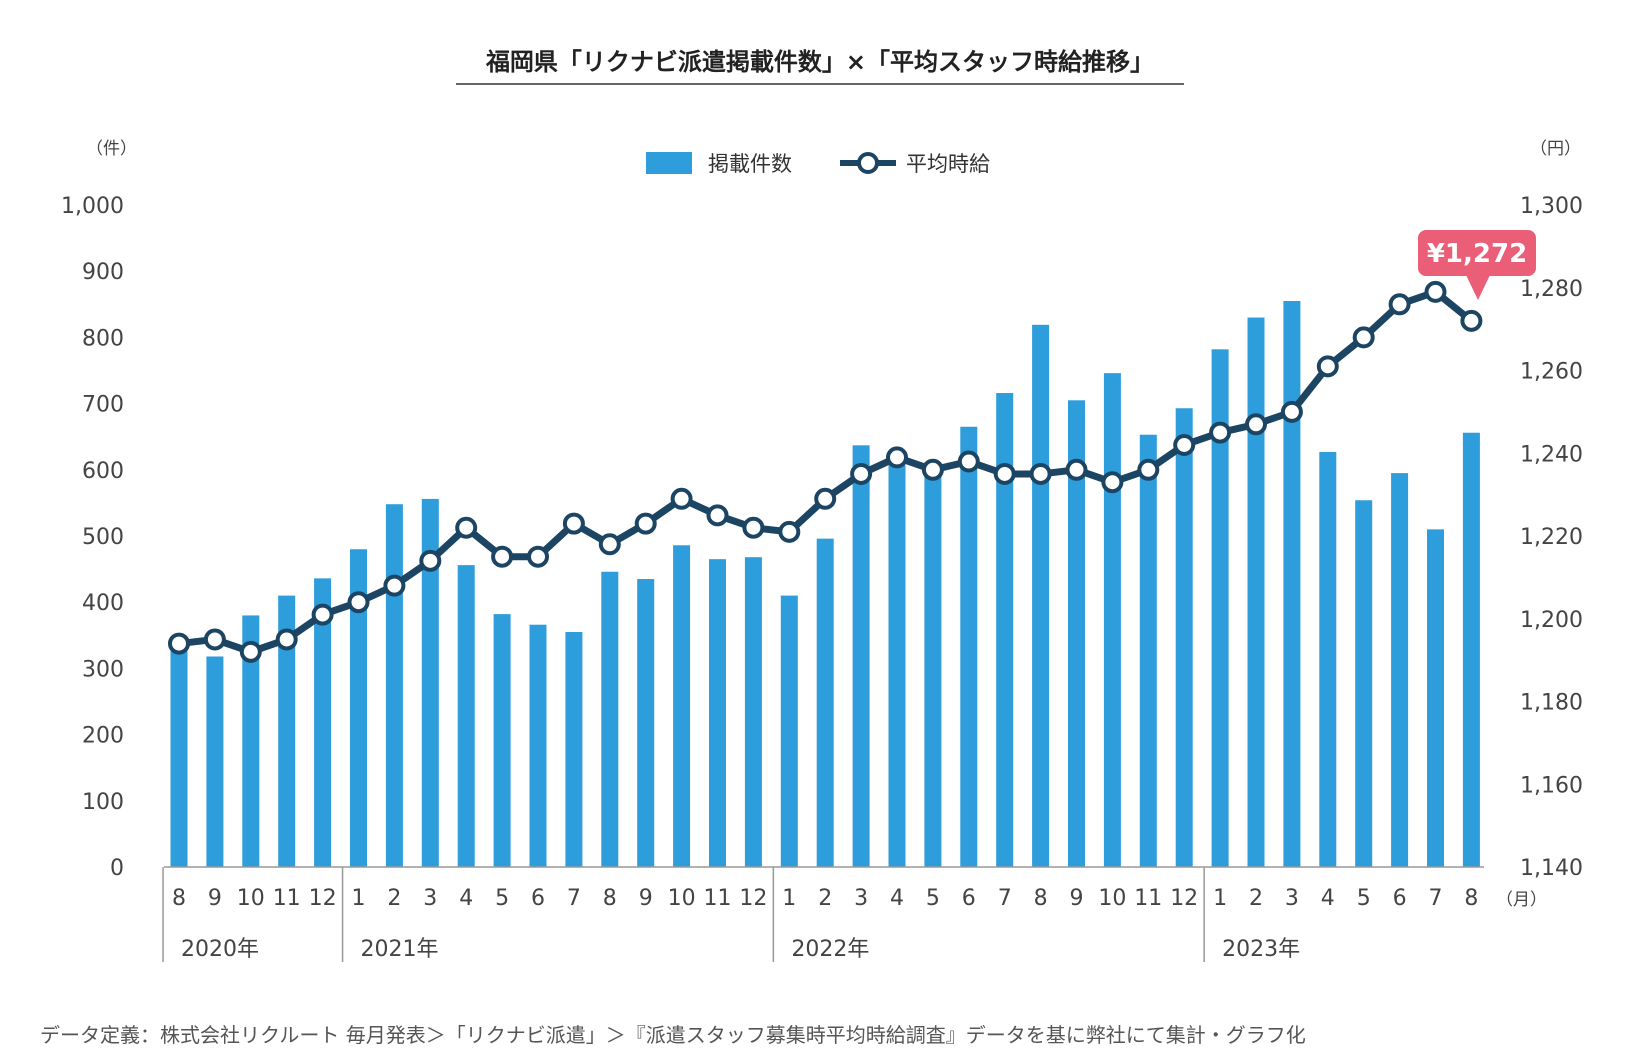 Image resolution: width=1640 pixels, height=1062 pixels. I want to click on right-tick-label: 1,200, so click(1551, 620).